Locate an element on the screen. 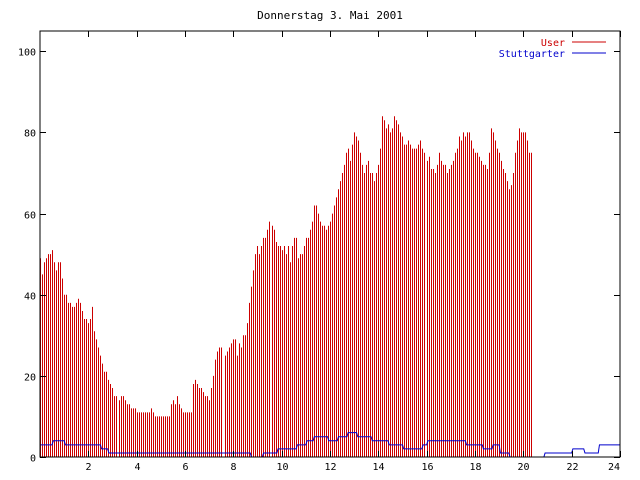  y-tick-label: 60 is located at coordinates (30, 216).